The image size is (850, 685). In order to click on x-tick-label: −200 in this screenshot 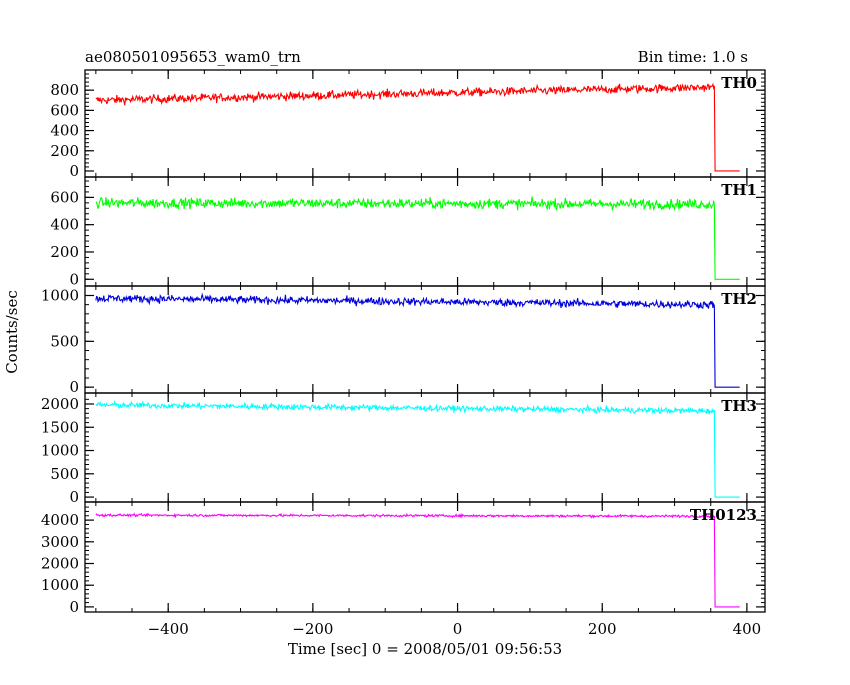, I will do `click(312, 629)`.